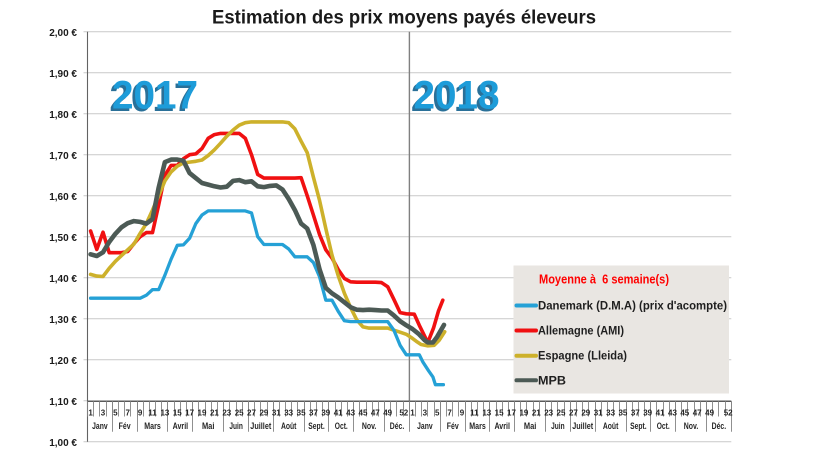  Describe the element at coordinates (63, 320) in the screenshot. I see `svg-text: 1,30 €` at that location.